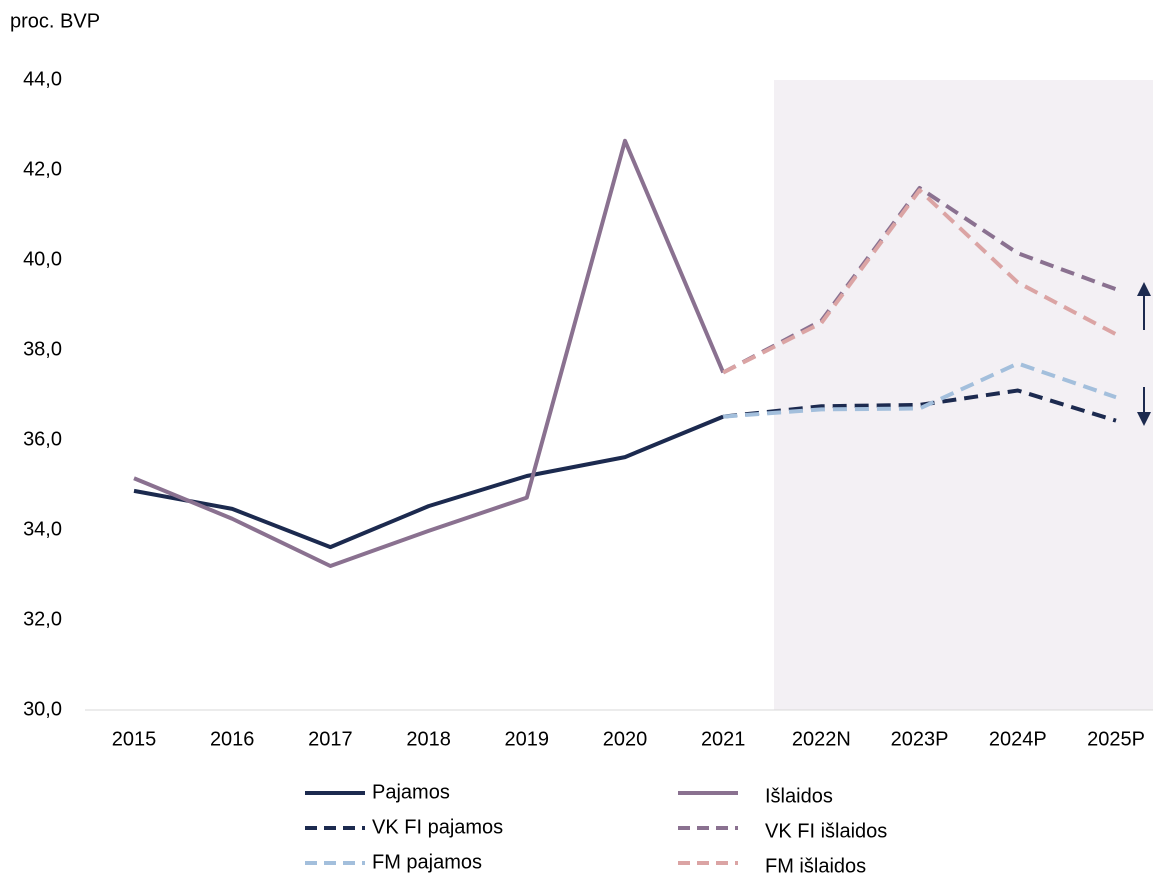 Image resolution: width=1153 pixels, height=879 pixels. I want to click on x-tick-label: 2024P, so click(1018, 739).